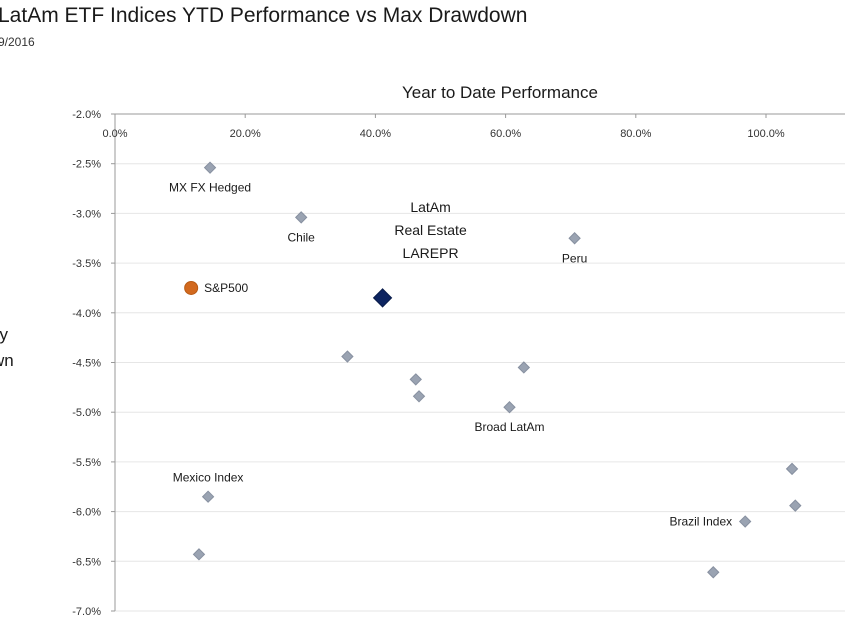 The width and height of the screenshot is (845, 629). I want to click on point-mexico-index, so click(208, 496).